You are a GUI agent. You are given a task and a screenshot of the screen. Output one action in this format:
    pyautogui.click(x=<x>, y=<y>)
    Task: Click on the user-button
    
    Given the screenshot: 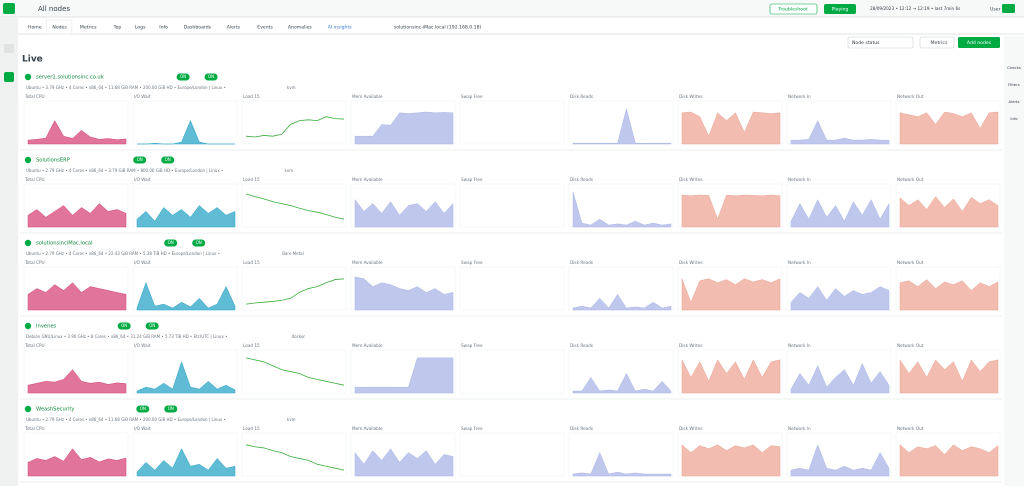 What is the action you would take?
    pyautogui.click(x=1008, y=8)
    